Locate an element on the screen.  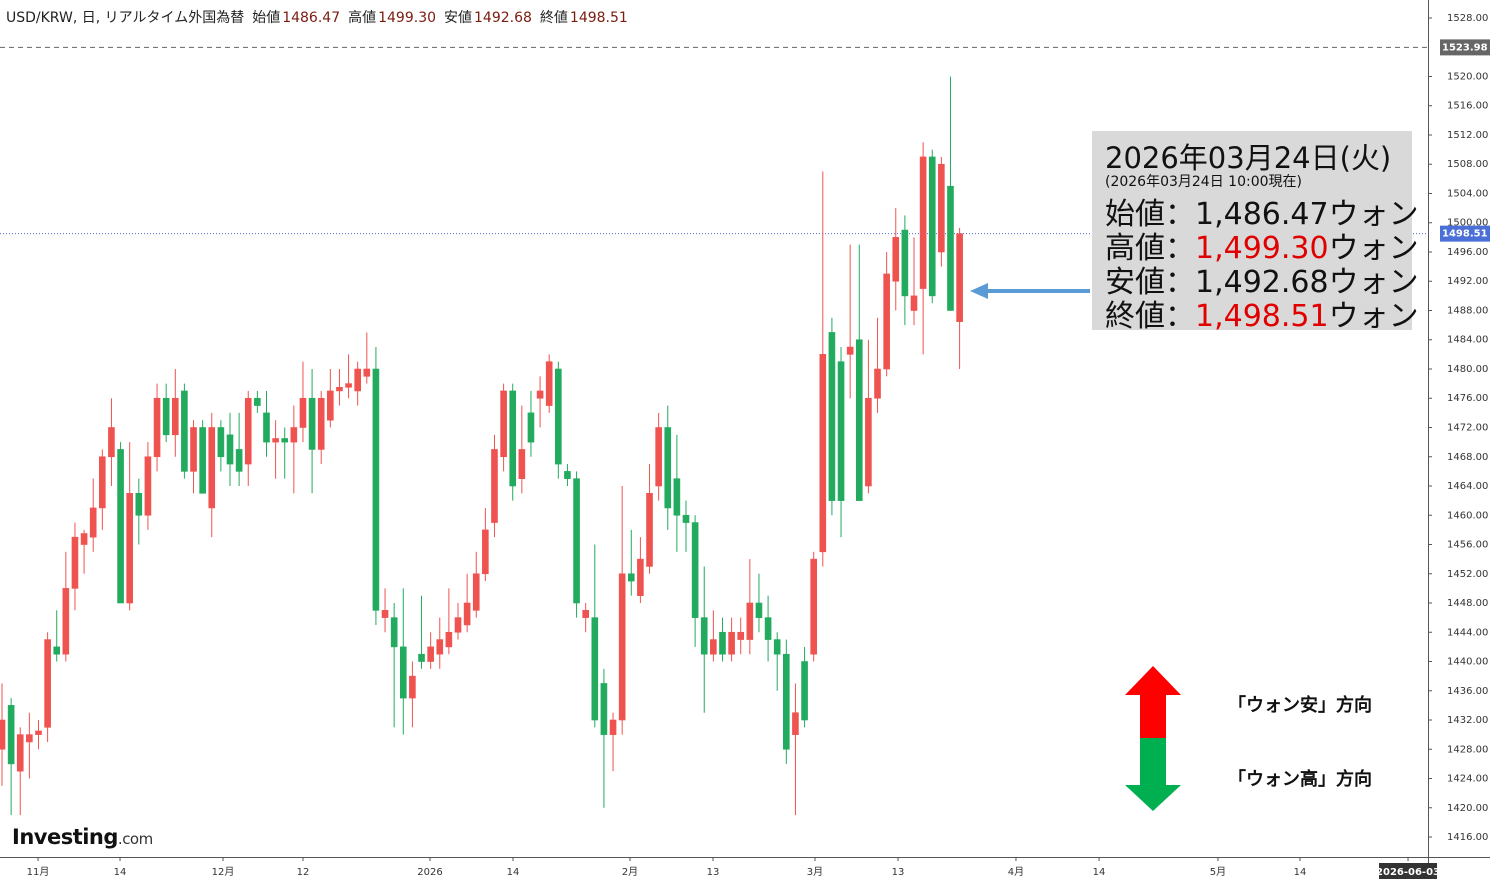
info-note: (2026年03月24日 10:00現在) is located at coordinates (1203, 182).